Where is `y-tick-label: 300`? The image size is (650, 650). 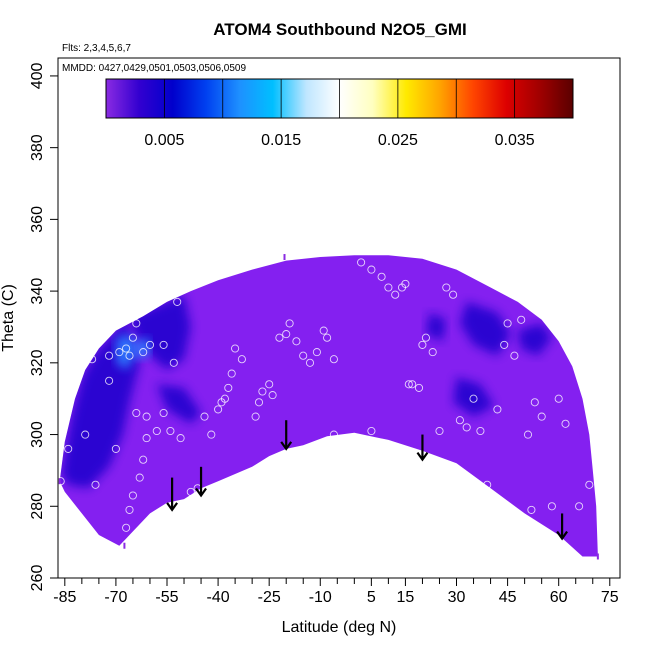
y-tick-label: 300 is located at coordinates (37, 434).